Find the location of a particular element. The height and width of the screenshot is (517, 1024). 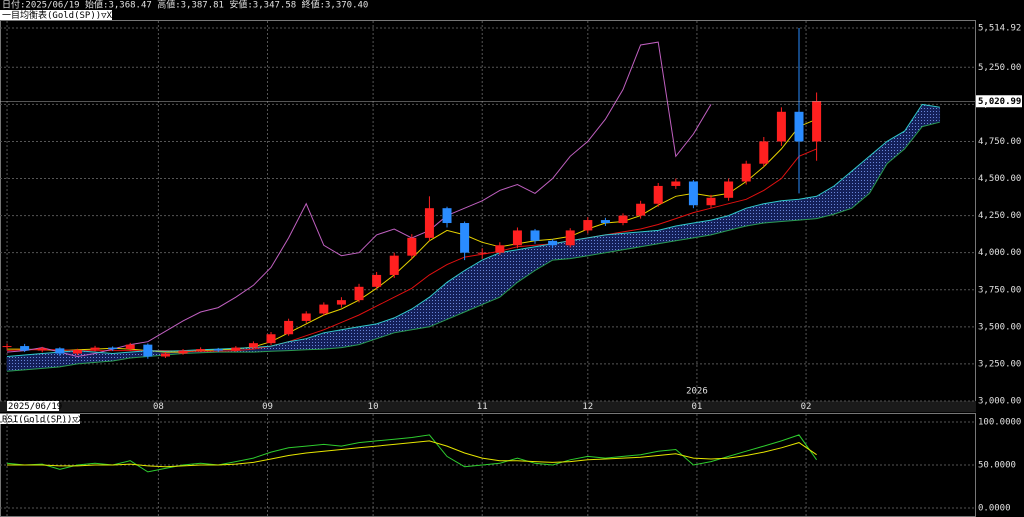

last-price-box is located at coordinates (999, 101).